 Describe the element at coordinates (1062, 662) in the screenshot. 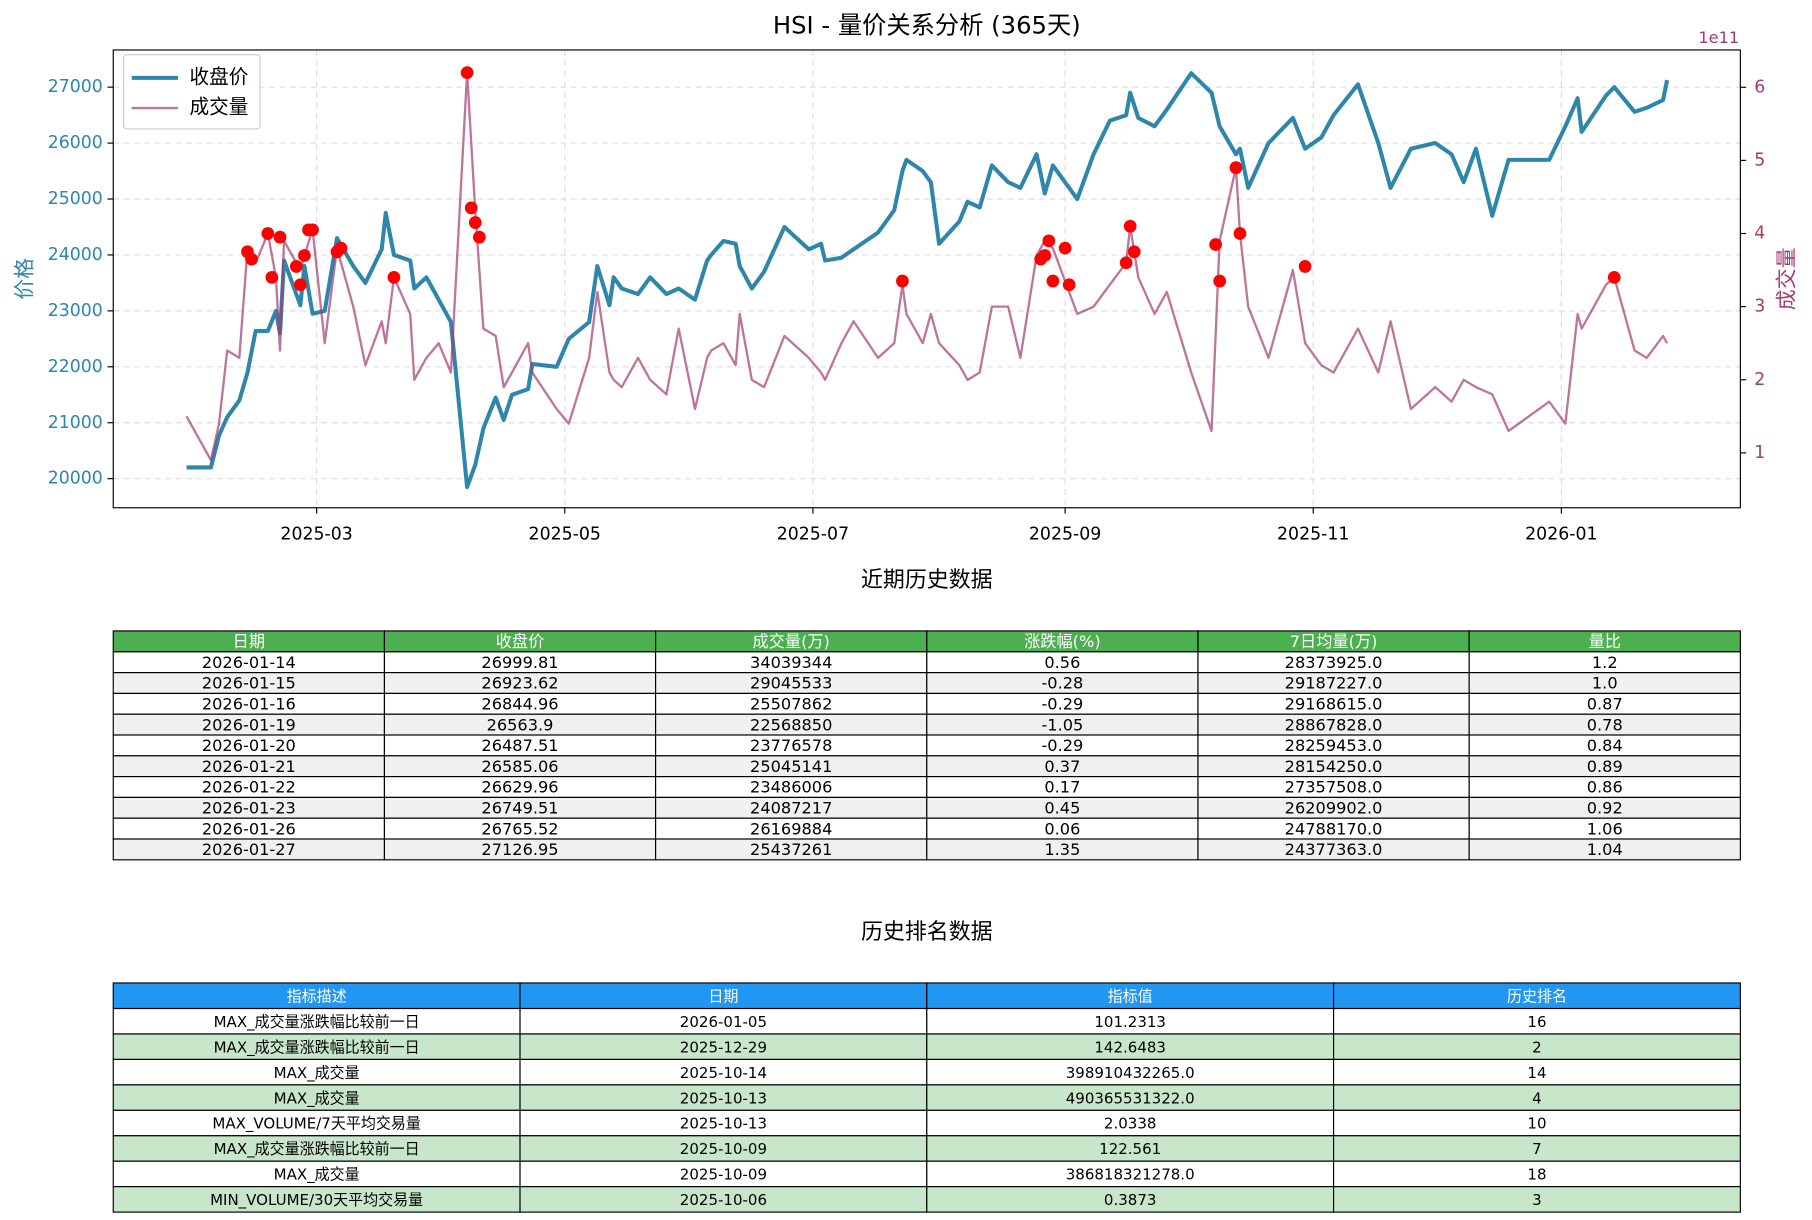

I see `cell-text: 0.56` at that location.